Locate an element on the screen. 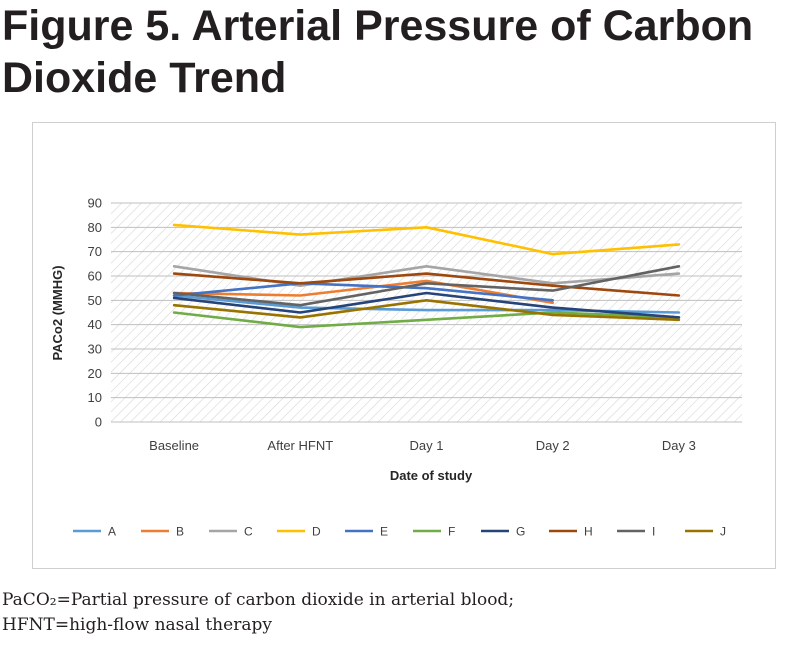 The width and height of the screenshot is (800, 659). legend-label: G is located at coordinates (520, 532).